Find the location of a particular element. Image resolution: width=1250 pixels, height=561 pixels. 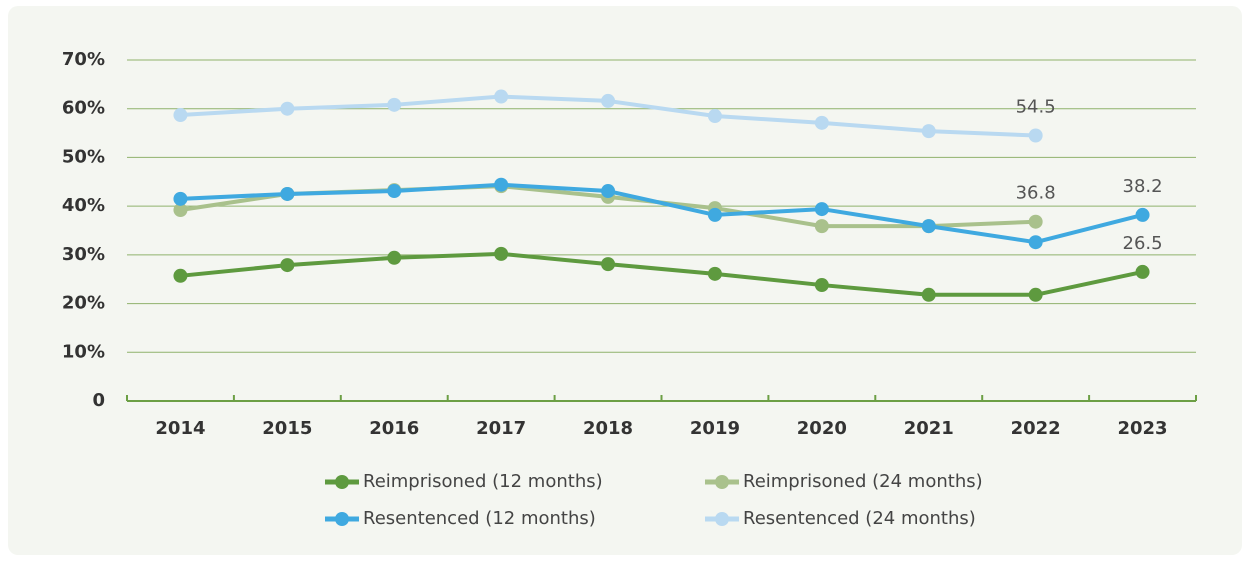

legend-label: Resentenced (12 months) is located at coordinates (479, 518).